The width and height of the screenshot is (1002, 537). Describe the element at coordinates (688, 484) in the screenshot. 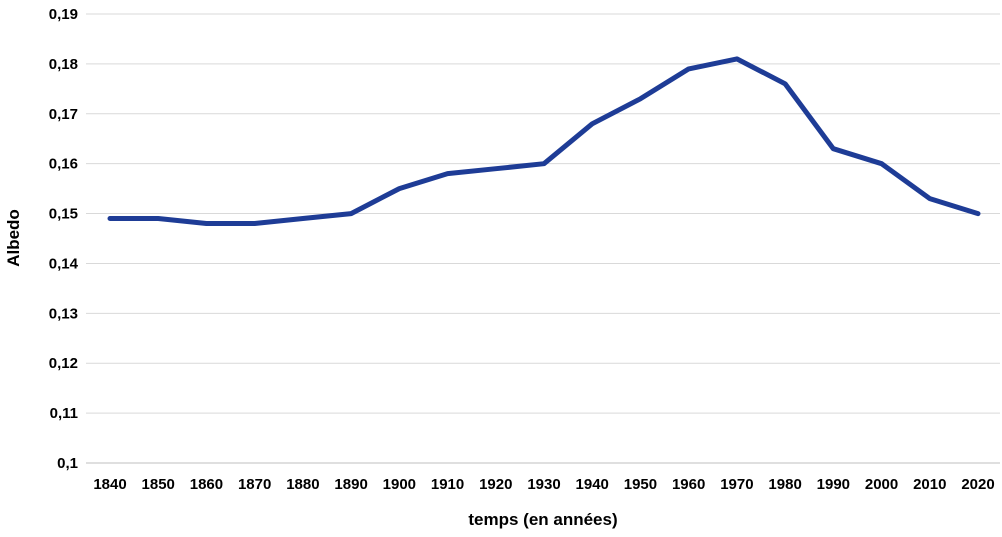

I see `x-tick-label: 1960` at that location.